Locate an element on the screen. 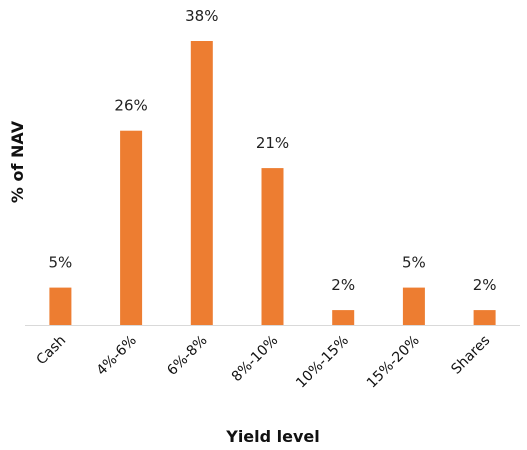  data-label-0: 5% is located at coordinates (61, 263).